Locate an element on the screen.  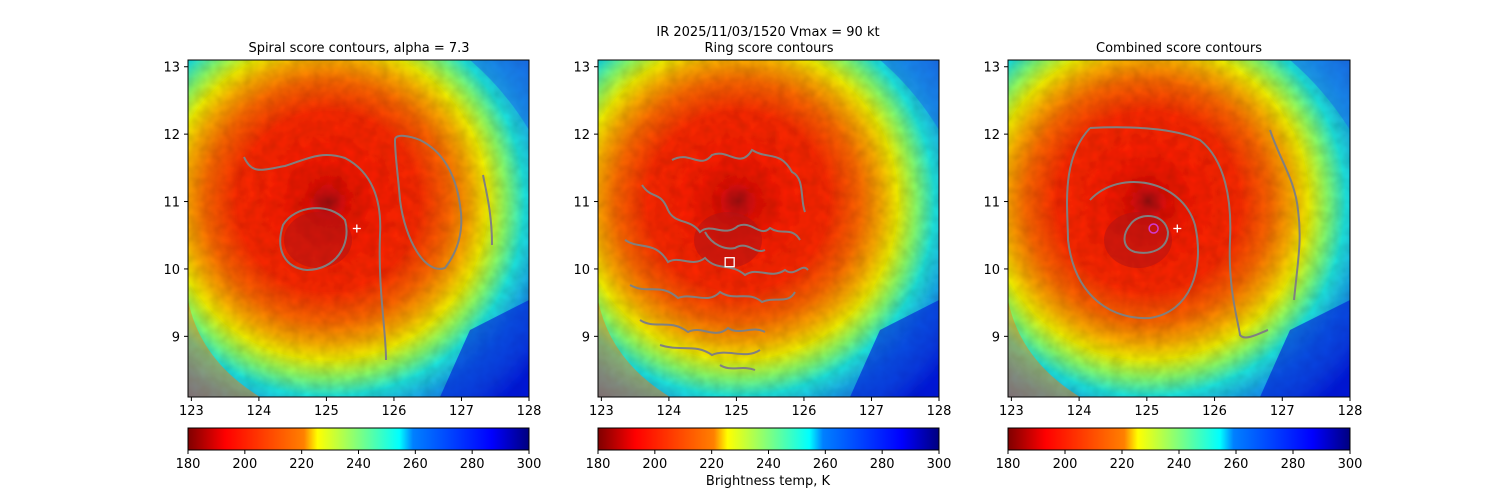
figure-suptitle: IR 2025/11/03/1520 Vmax = 90 kt is located at coordinates (767, 32).